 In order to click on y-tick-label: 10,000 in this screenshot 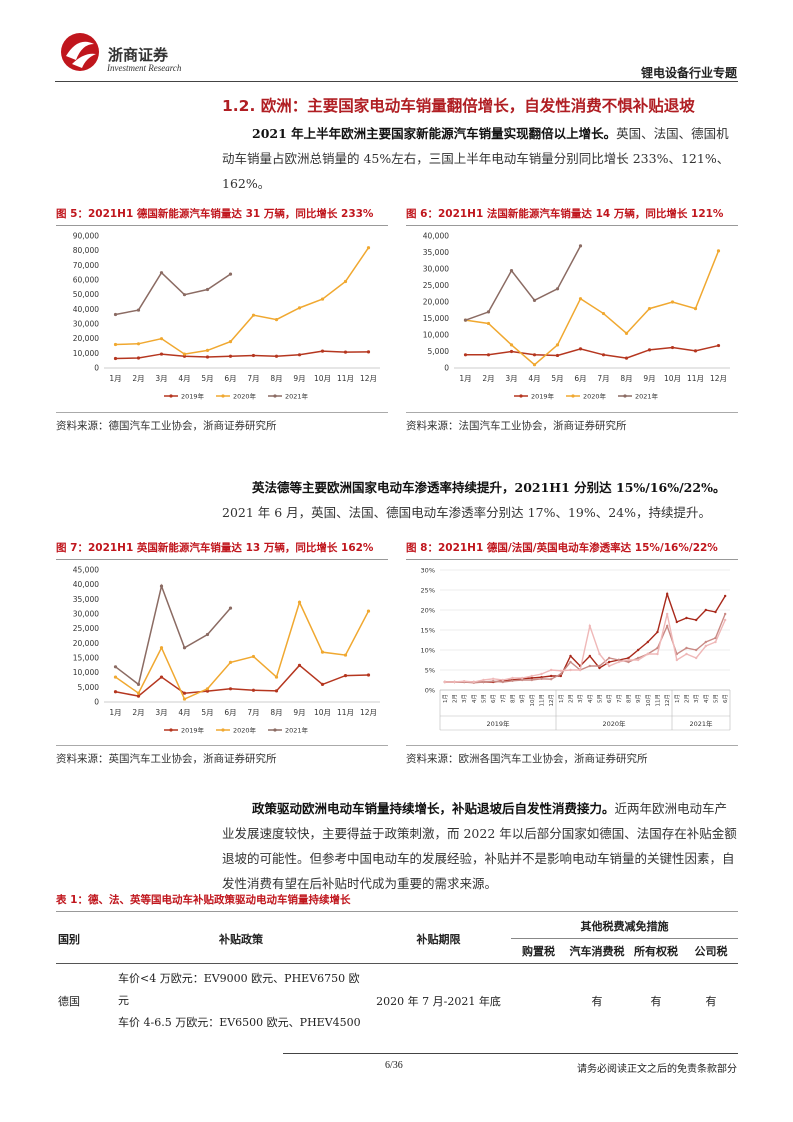, I will do `click(86, 672)`.